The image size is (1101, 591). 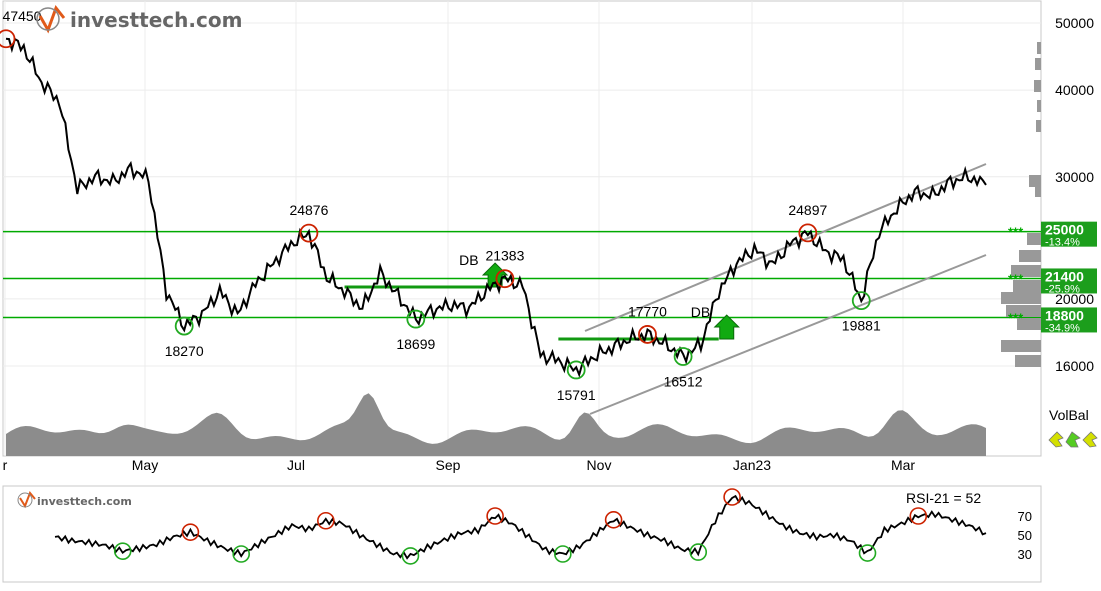 I want to click on logo-text: investtech.com, so click(x=156, y=20).